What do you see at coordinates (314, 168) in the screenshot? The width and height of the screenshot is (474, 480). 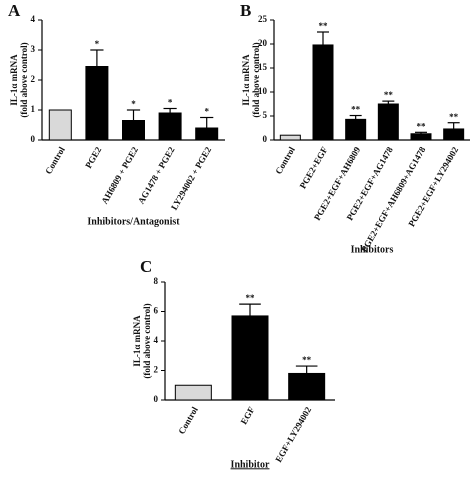 I see `x-tick-label: PGE2+EGF` at bounding box center [314, 168].